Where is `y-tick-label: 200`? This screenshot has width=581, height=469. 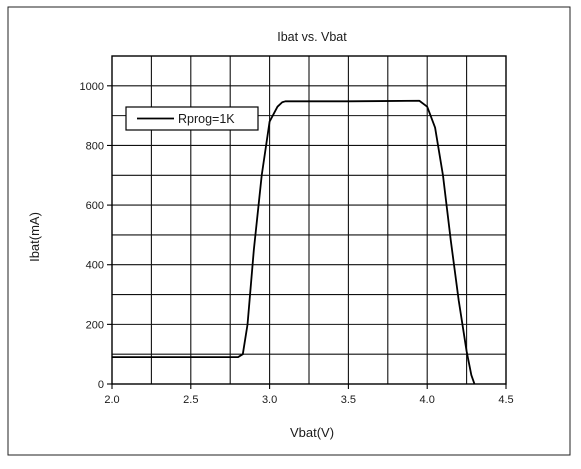 y-tick-label: 200 is located at coordinates (95, 325).